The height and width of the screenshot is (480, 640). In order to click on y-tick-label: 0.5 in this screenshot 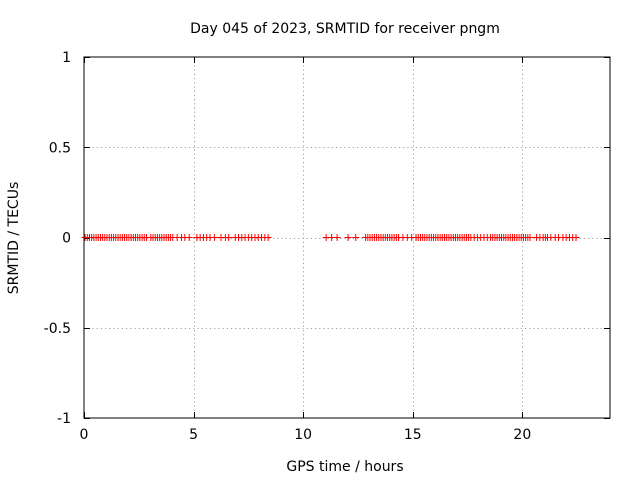, I will do `click(60, 148)`.